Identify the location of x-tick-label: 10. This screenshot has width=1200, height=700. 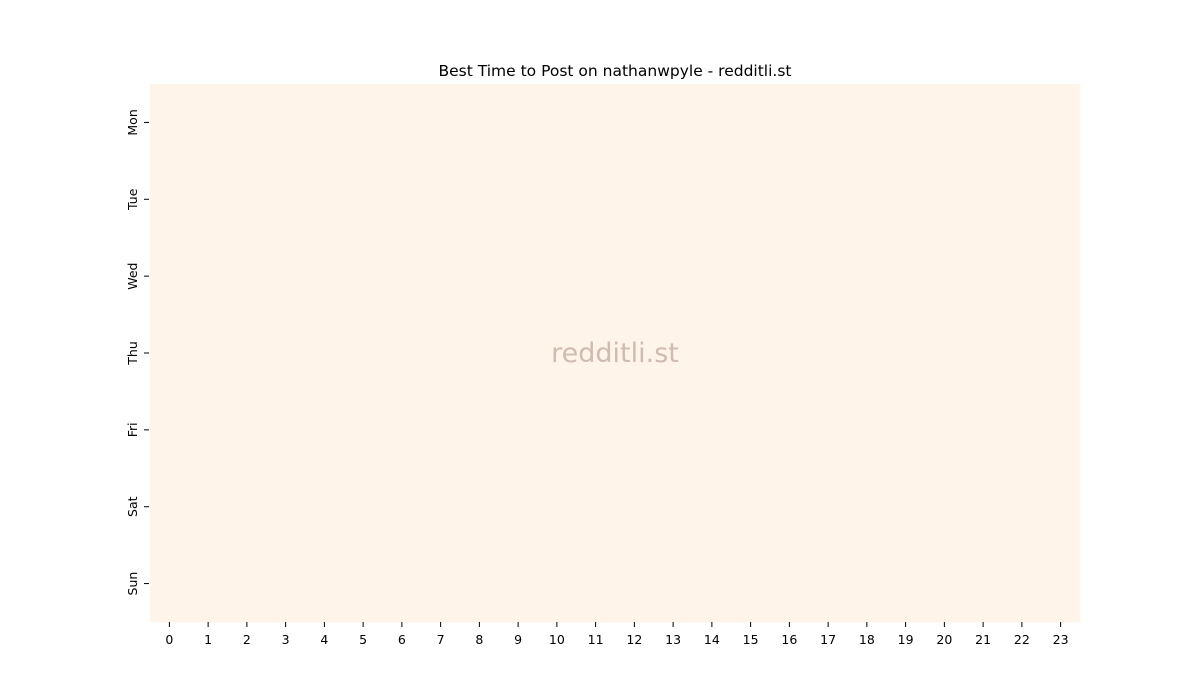
(557, 639).